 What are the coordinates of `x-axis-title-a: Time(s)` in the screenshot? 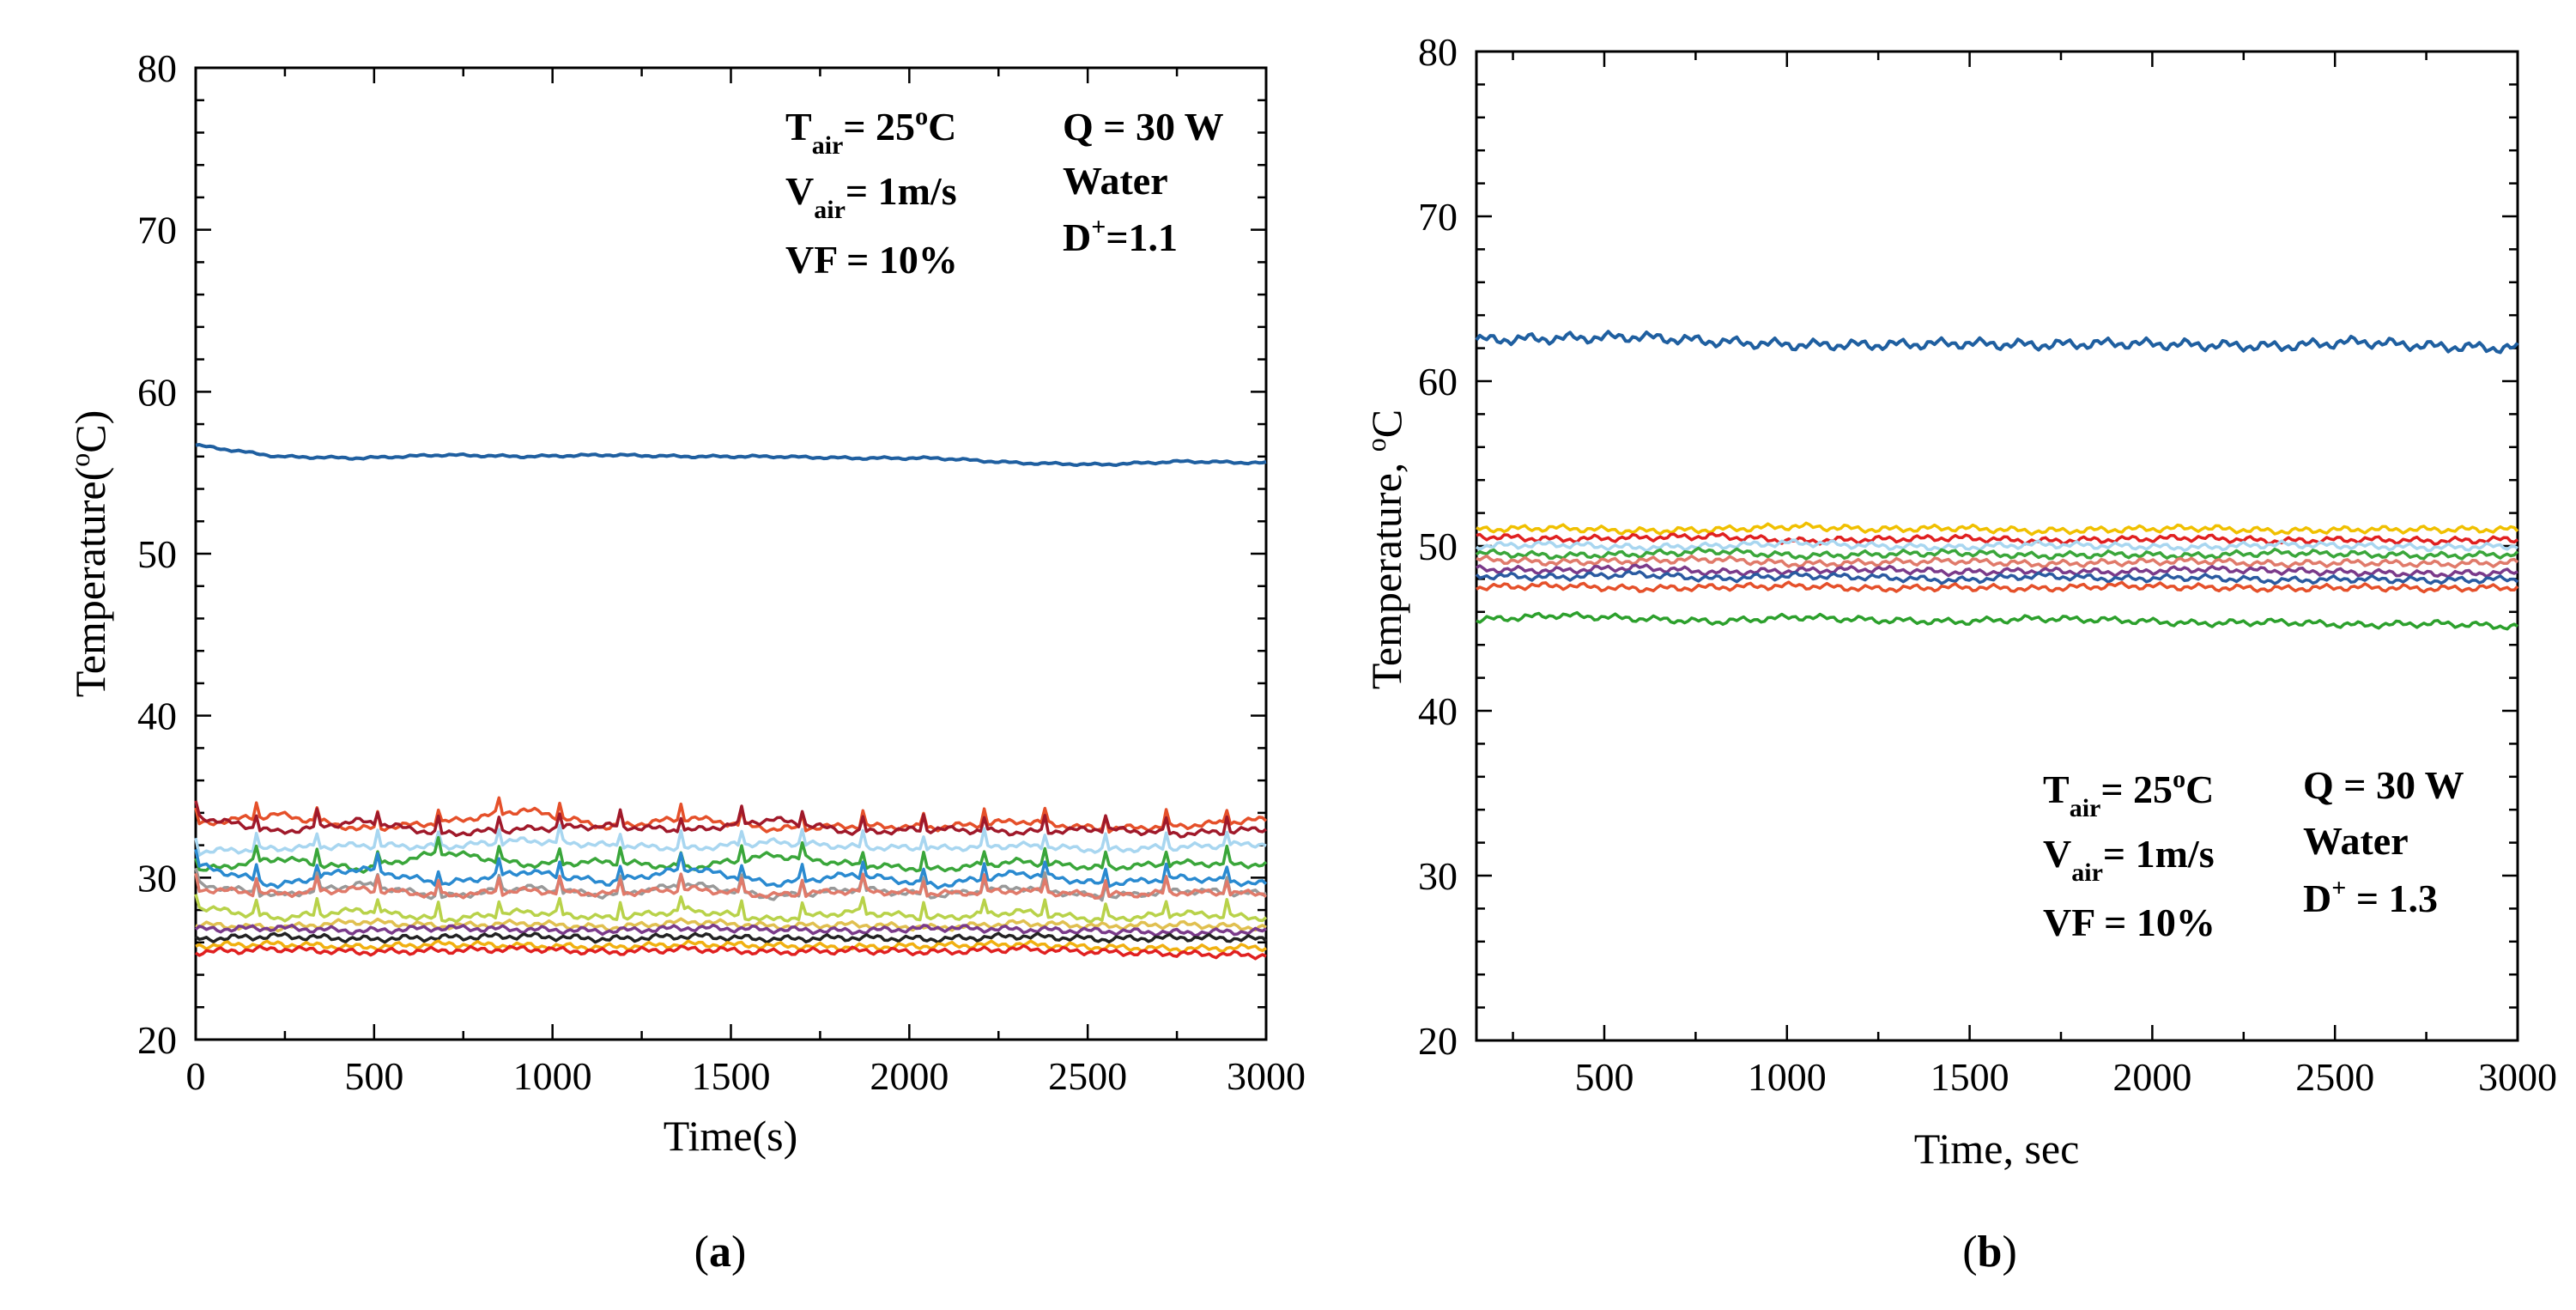 It's located at (731, 1136).